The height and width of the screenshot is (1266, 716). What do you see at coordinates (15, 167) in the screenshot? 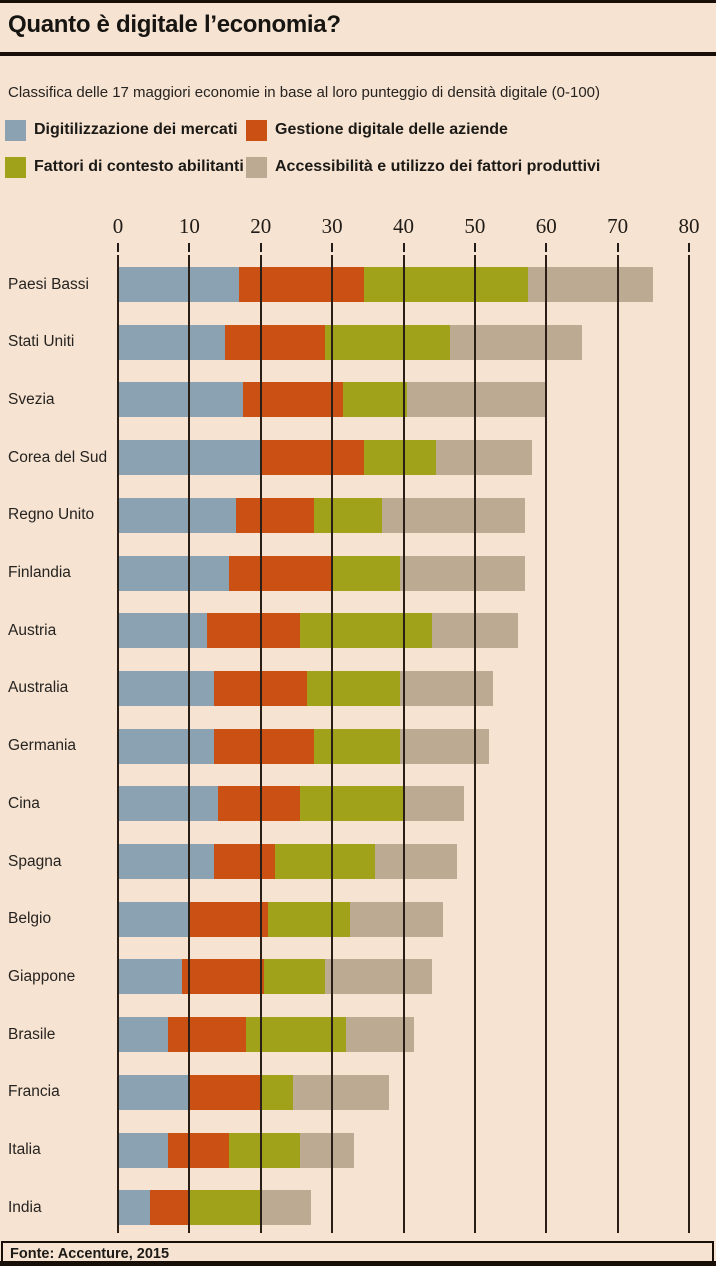
I see `legend-swatch-green-icon` at bounding box center [15, 167].